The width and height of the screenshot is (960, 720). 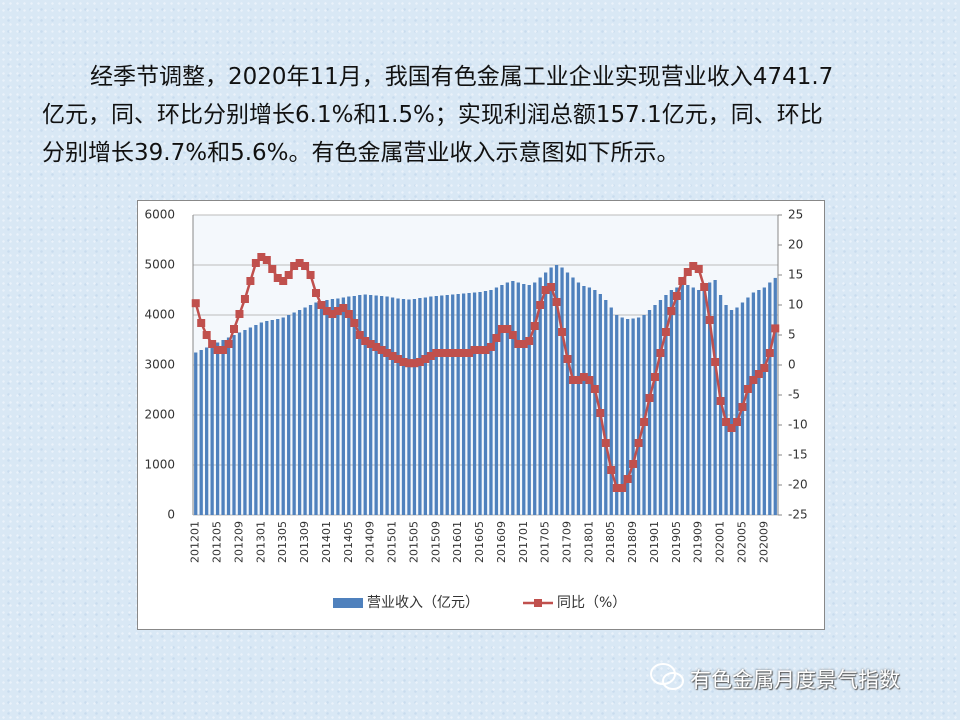 What do you see at coordinates (741, 542) in the screenshot?
I see `x-tick-label: 202005` at bounding box center [741, 542].